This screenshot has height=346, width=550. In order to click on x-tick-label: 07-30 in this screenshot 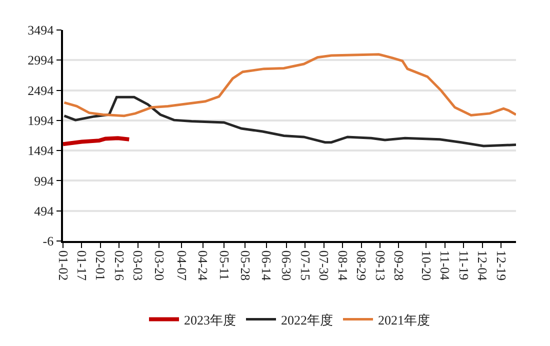, I will do `click(324, 265)`.